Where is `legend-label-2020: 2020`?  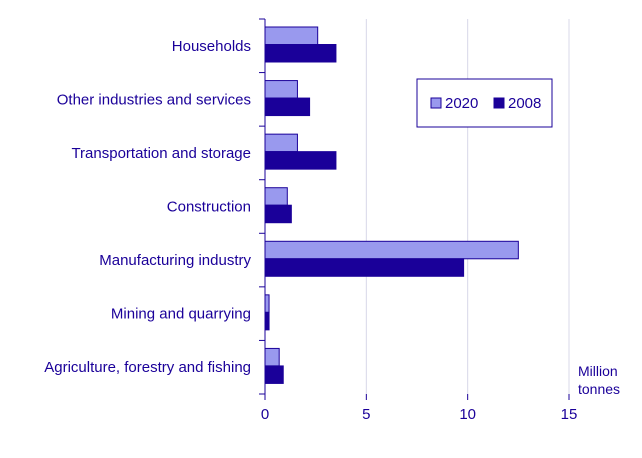 legend-label-2020: 2020 is located at coordinates (461, 103).